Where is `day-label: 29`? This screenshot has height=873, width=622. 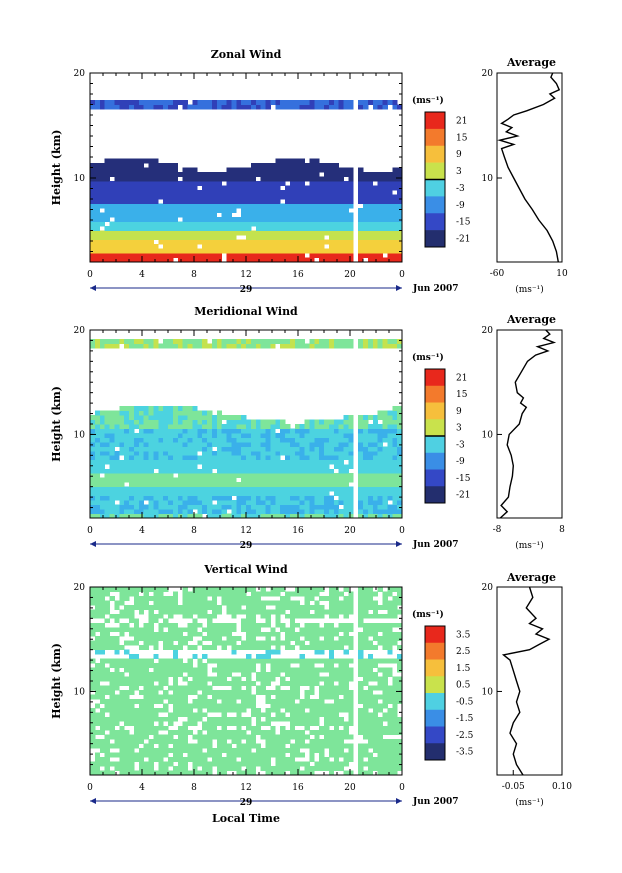
day-label: 29 is located at coordinates (246, 546).